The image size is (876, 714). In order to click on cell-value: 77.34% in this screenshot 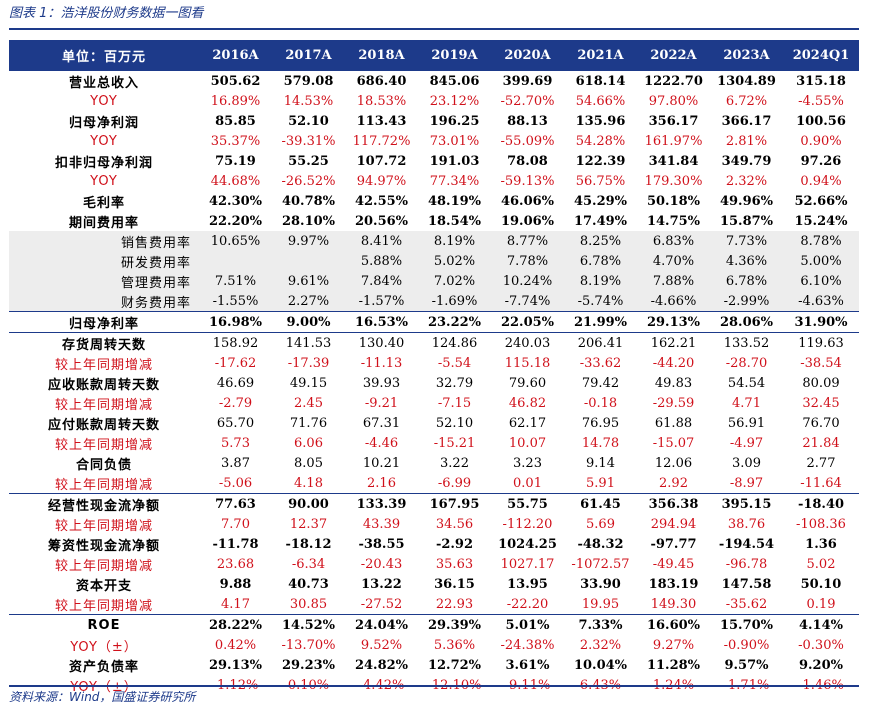, I will do `click(454, 181)`.